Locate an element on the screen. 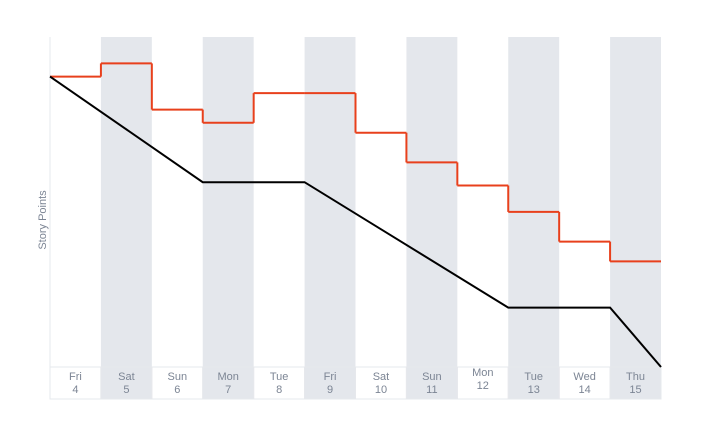 The height and width of the screenshot is (426, 710). x-tick-label: 4 is located at coordinates (75, 390).